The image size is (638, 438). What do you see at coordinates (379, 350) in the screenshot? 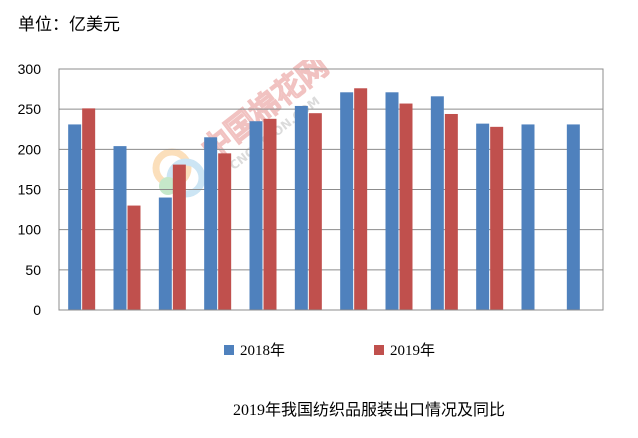
I see `legend-swatch-2019` at bounding box center [379, 350].